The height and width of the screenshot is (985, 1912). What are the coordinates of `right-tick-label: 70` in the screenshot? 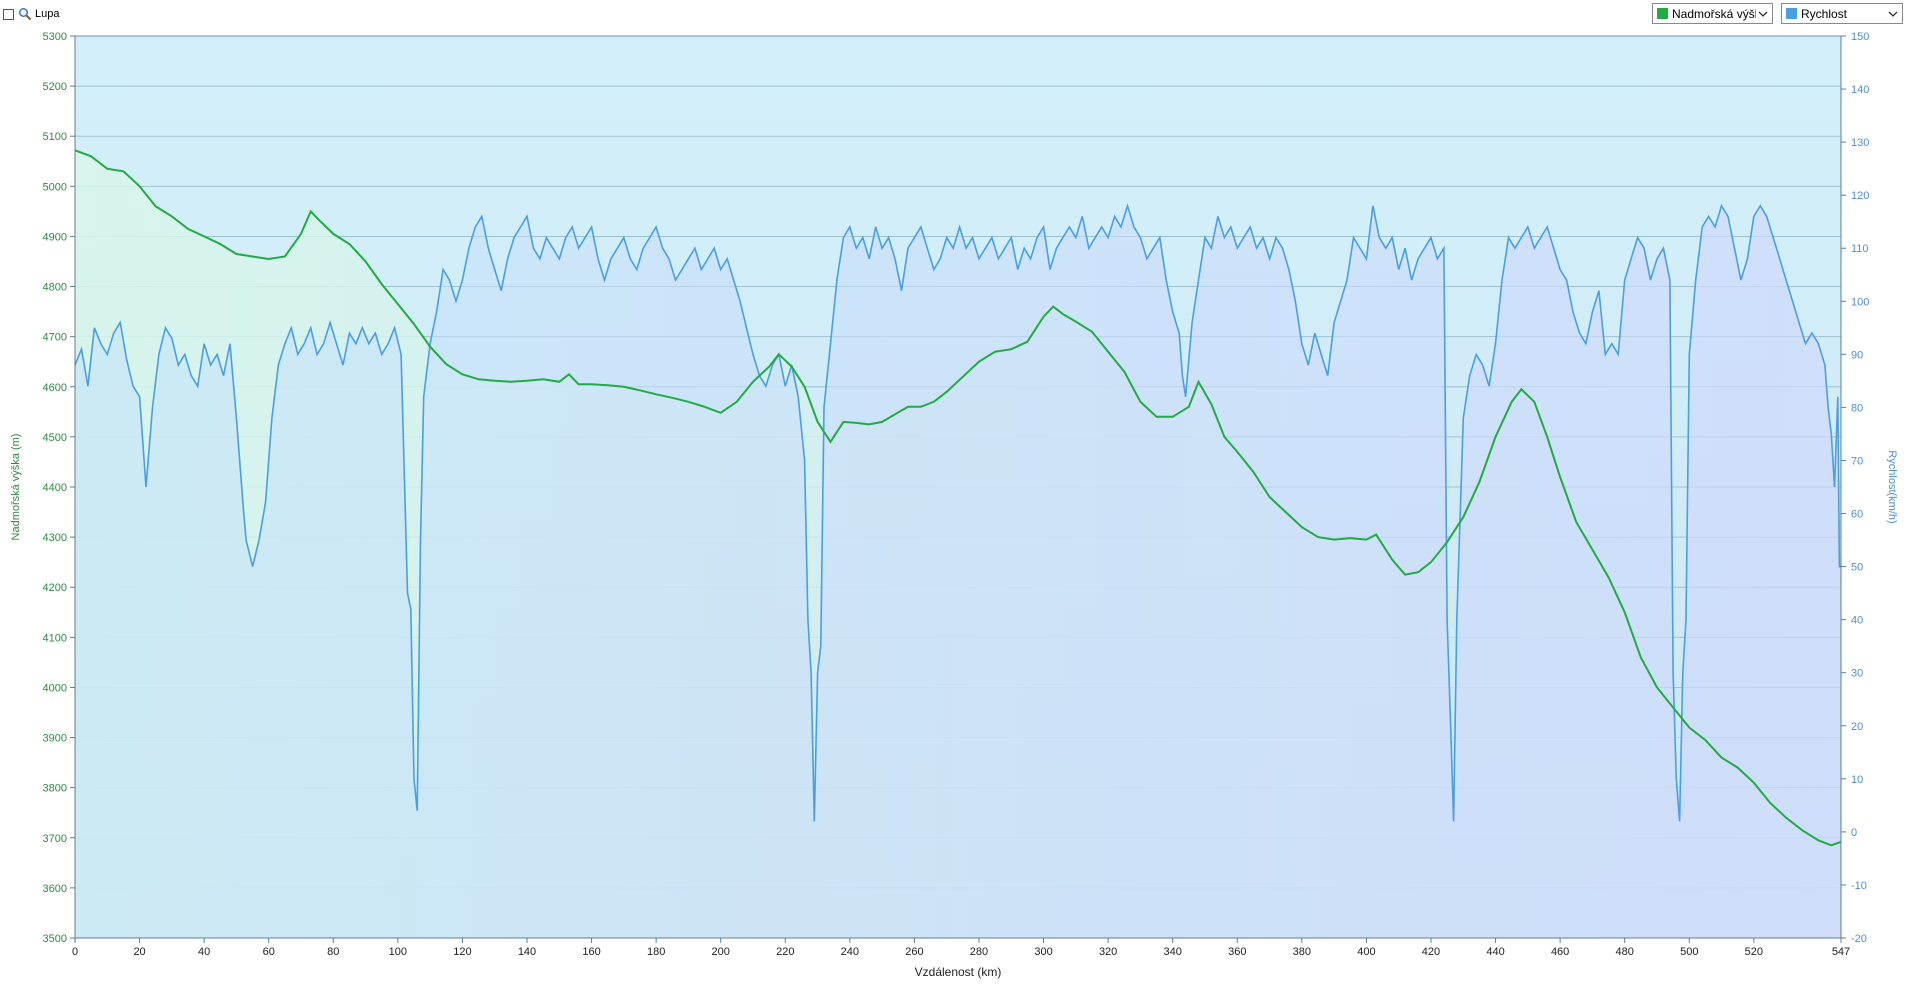 It's located at (1857, 461).